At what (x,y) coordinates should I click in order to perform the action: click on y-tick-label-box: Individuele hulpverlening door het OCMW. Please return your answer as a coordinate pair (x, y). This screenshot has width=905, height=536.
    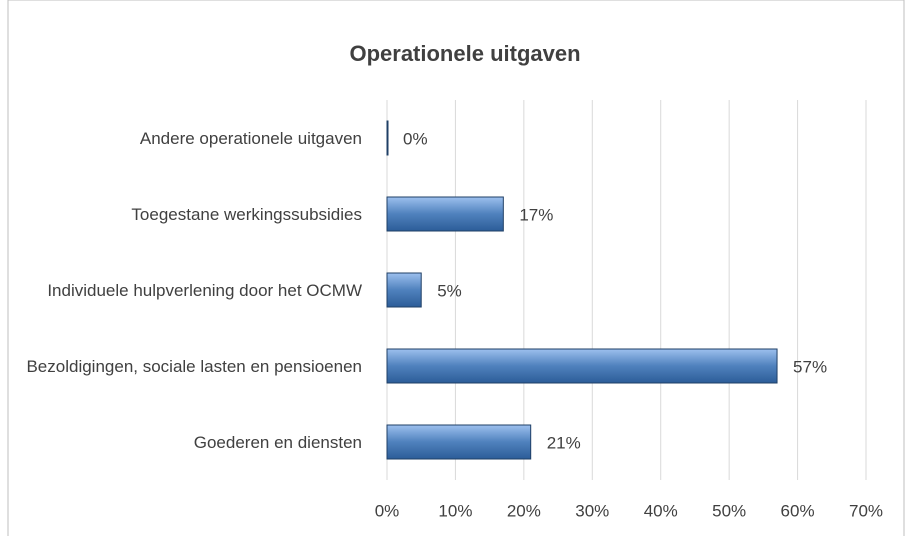
    Looking at the image, I should click on (204, 290).